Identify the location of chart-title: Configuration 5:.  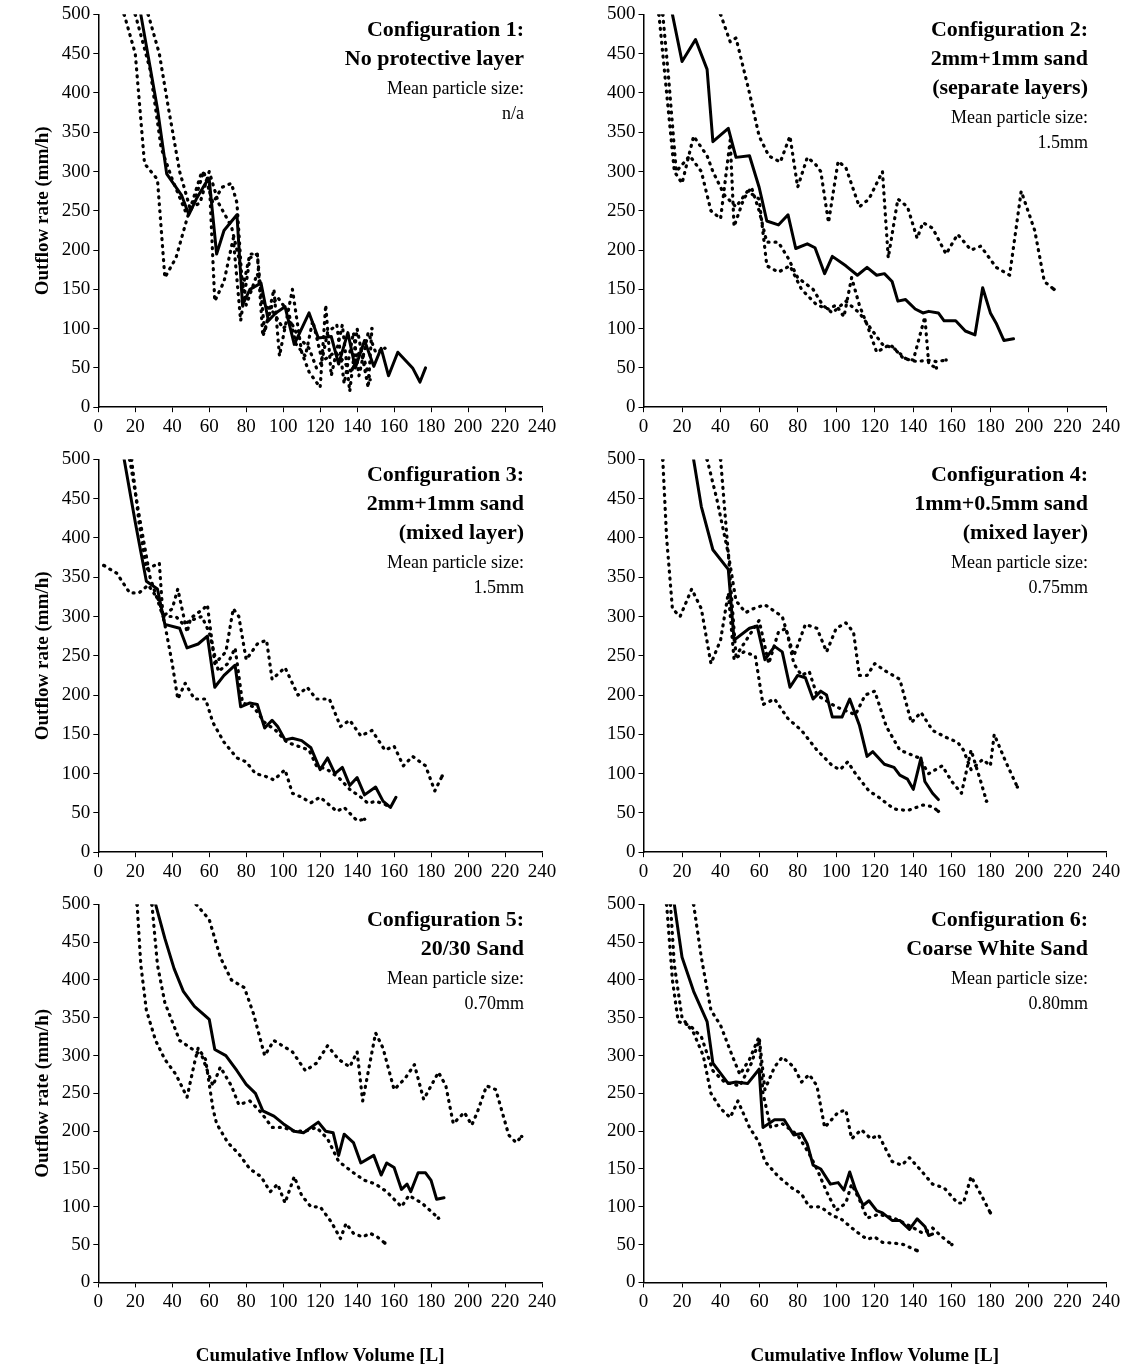
(444, 919).